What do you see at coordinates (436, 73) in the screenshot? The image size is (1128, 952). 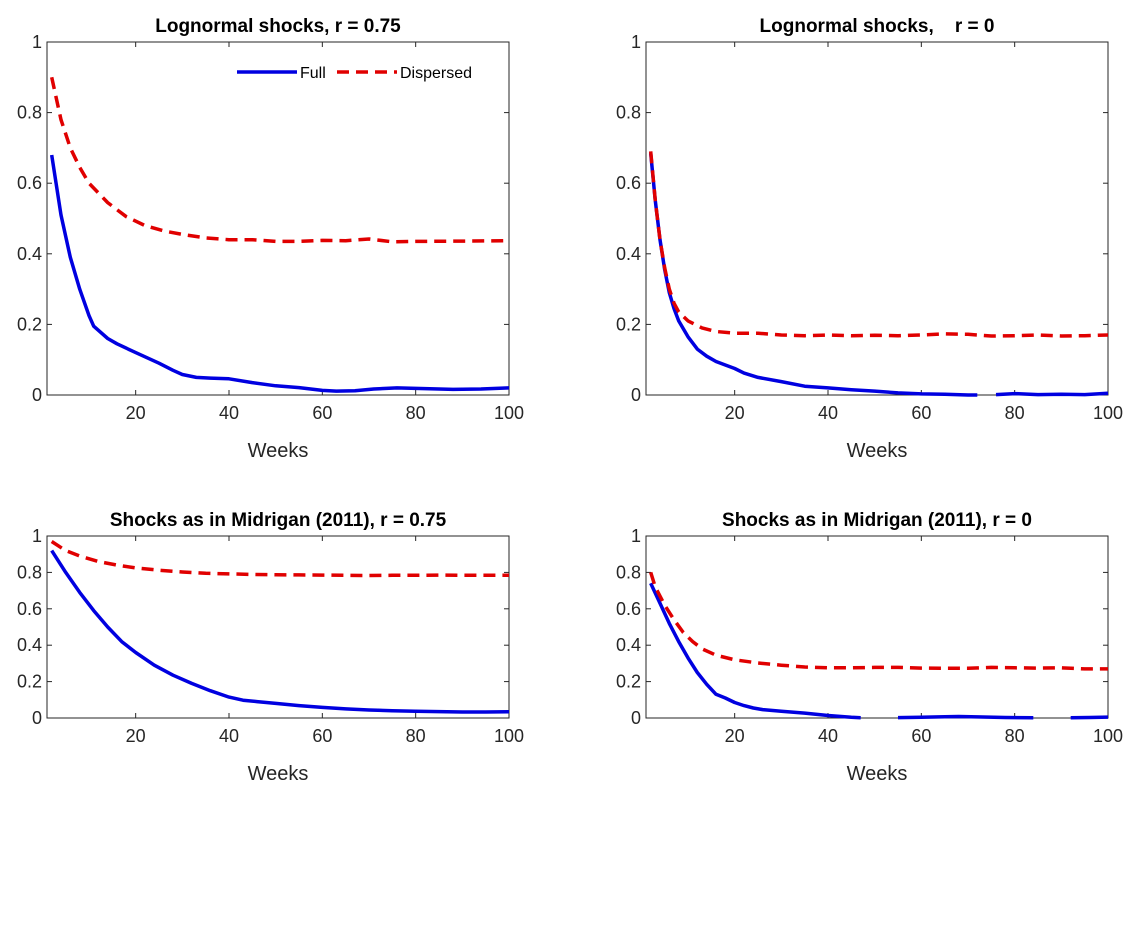 I see `legend-label-dispersed: Dispersed` at bounding box center [436, 73].